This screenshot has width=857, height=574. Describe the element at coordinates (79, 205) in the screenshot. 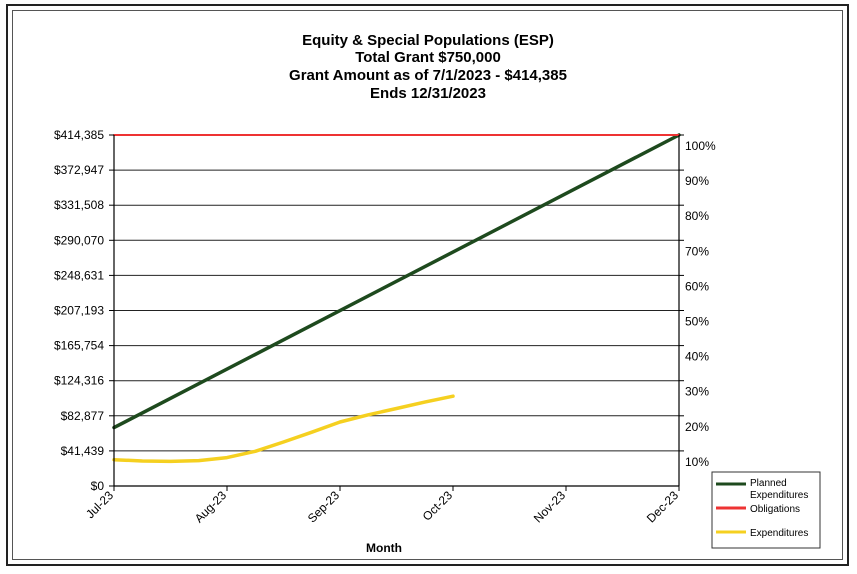

I see `y-tick-label: $331,508` at that location.